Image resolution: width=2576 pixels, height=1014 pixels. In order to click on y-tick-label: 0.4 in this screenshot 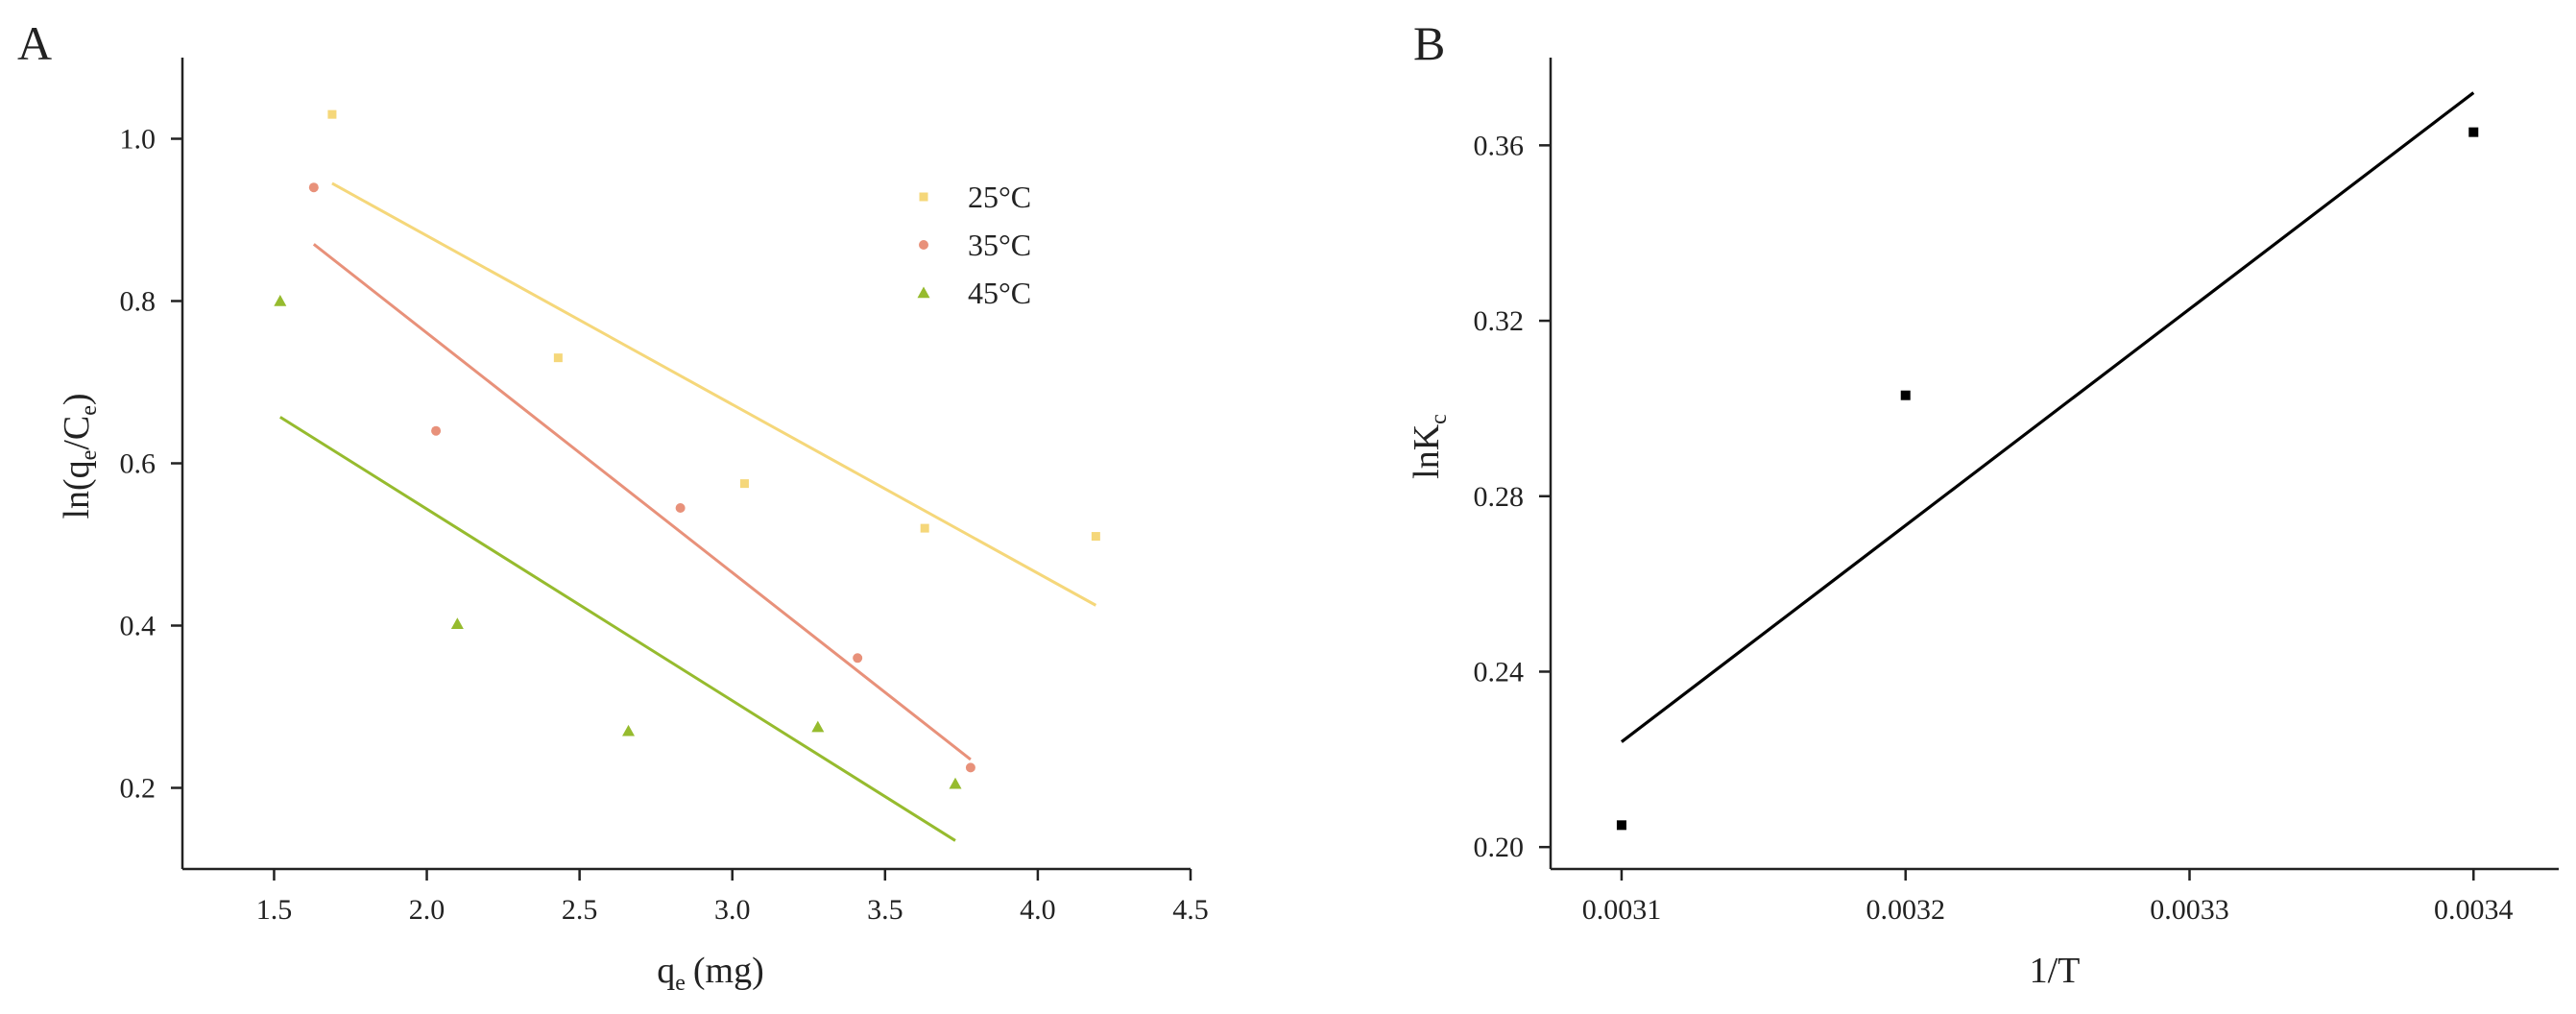, I will do `click(138, 626)`.